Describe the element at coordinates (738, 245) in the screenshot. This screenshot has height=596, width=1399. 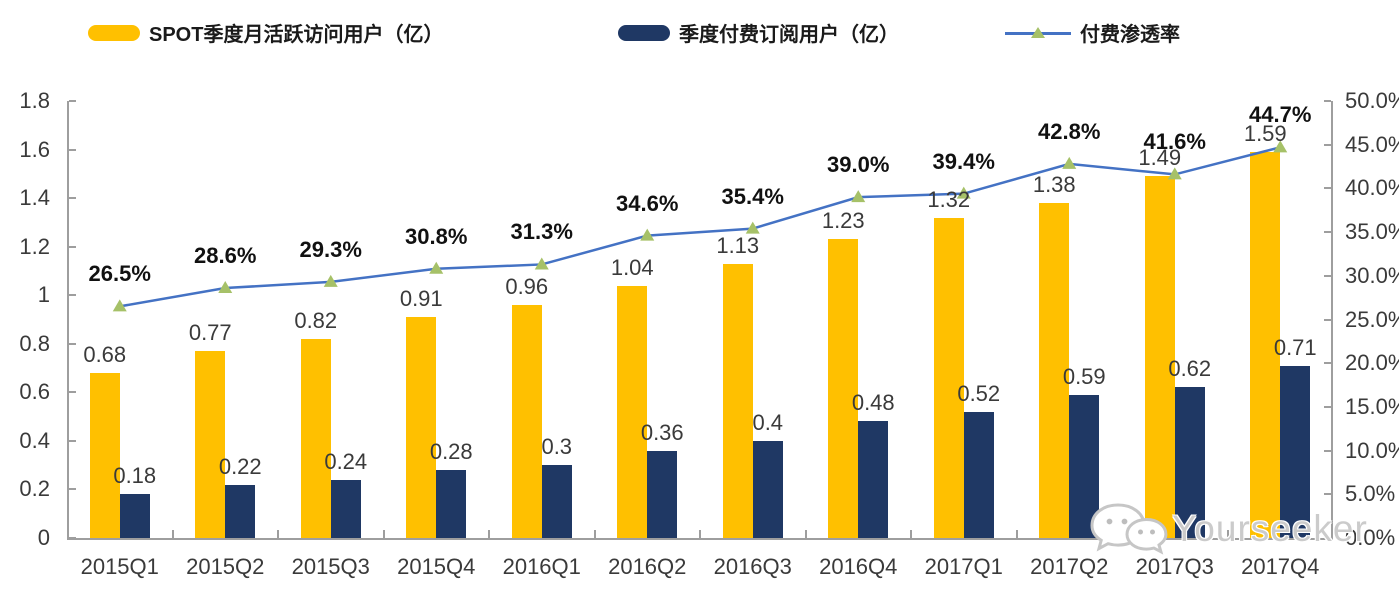
I see `mau-bar-value-label: 1.13` at that location.